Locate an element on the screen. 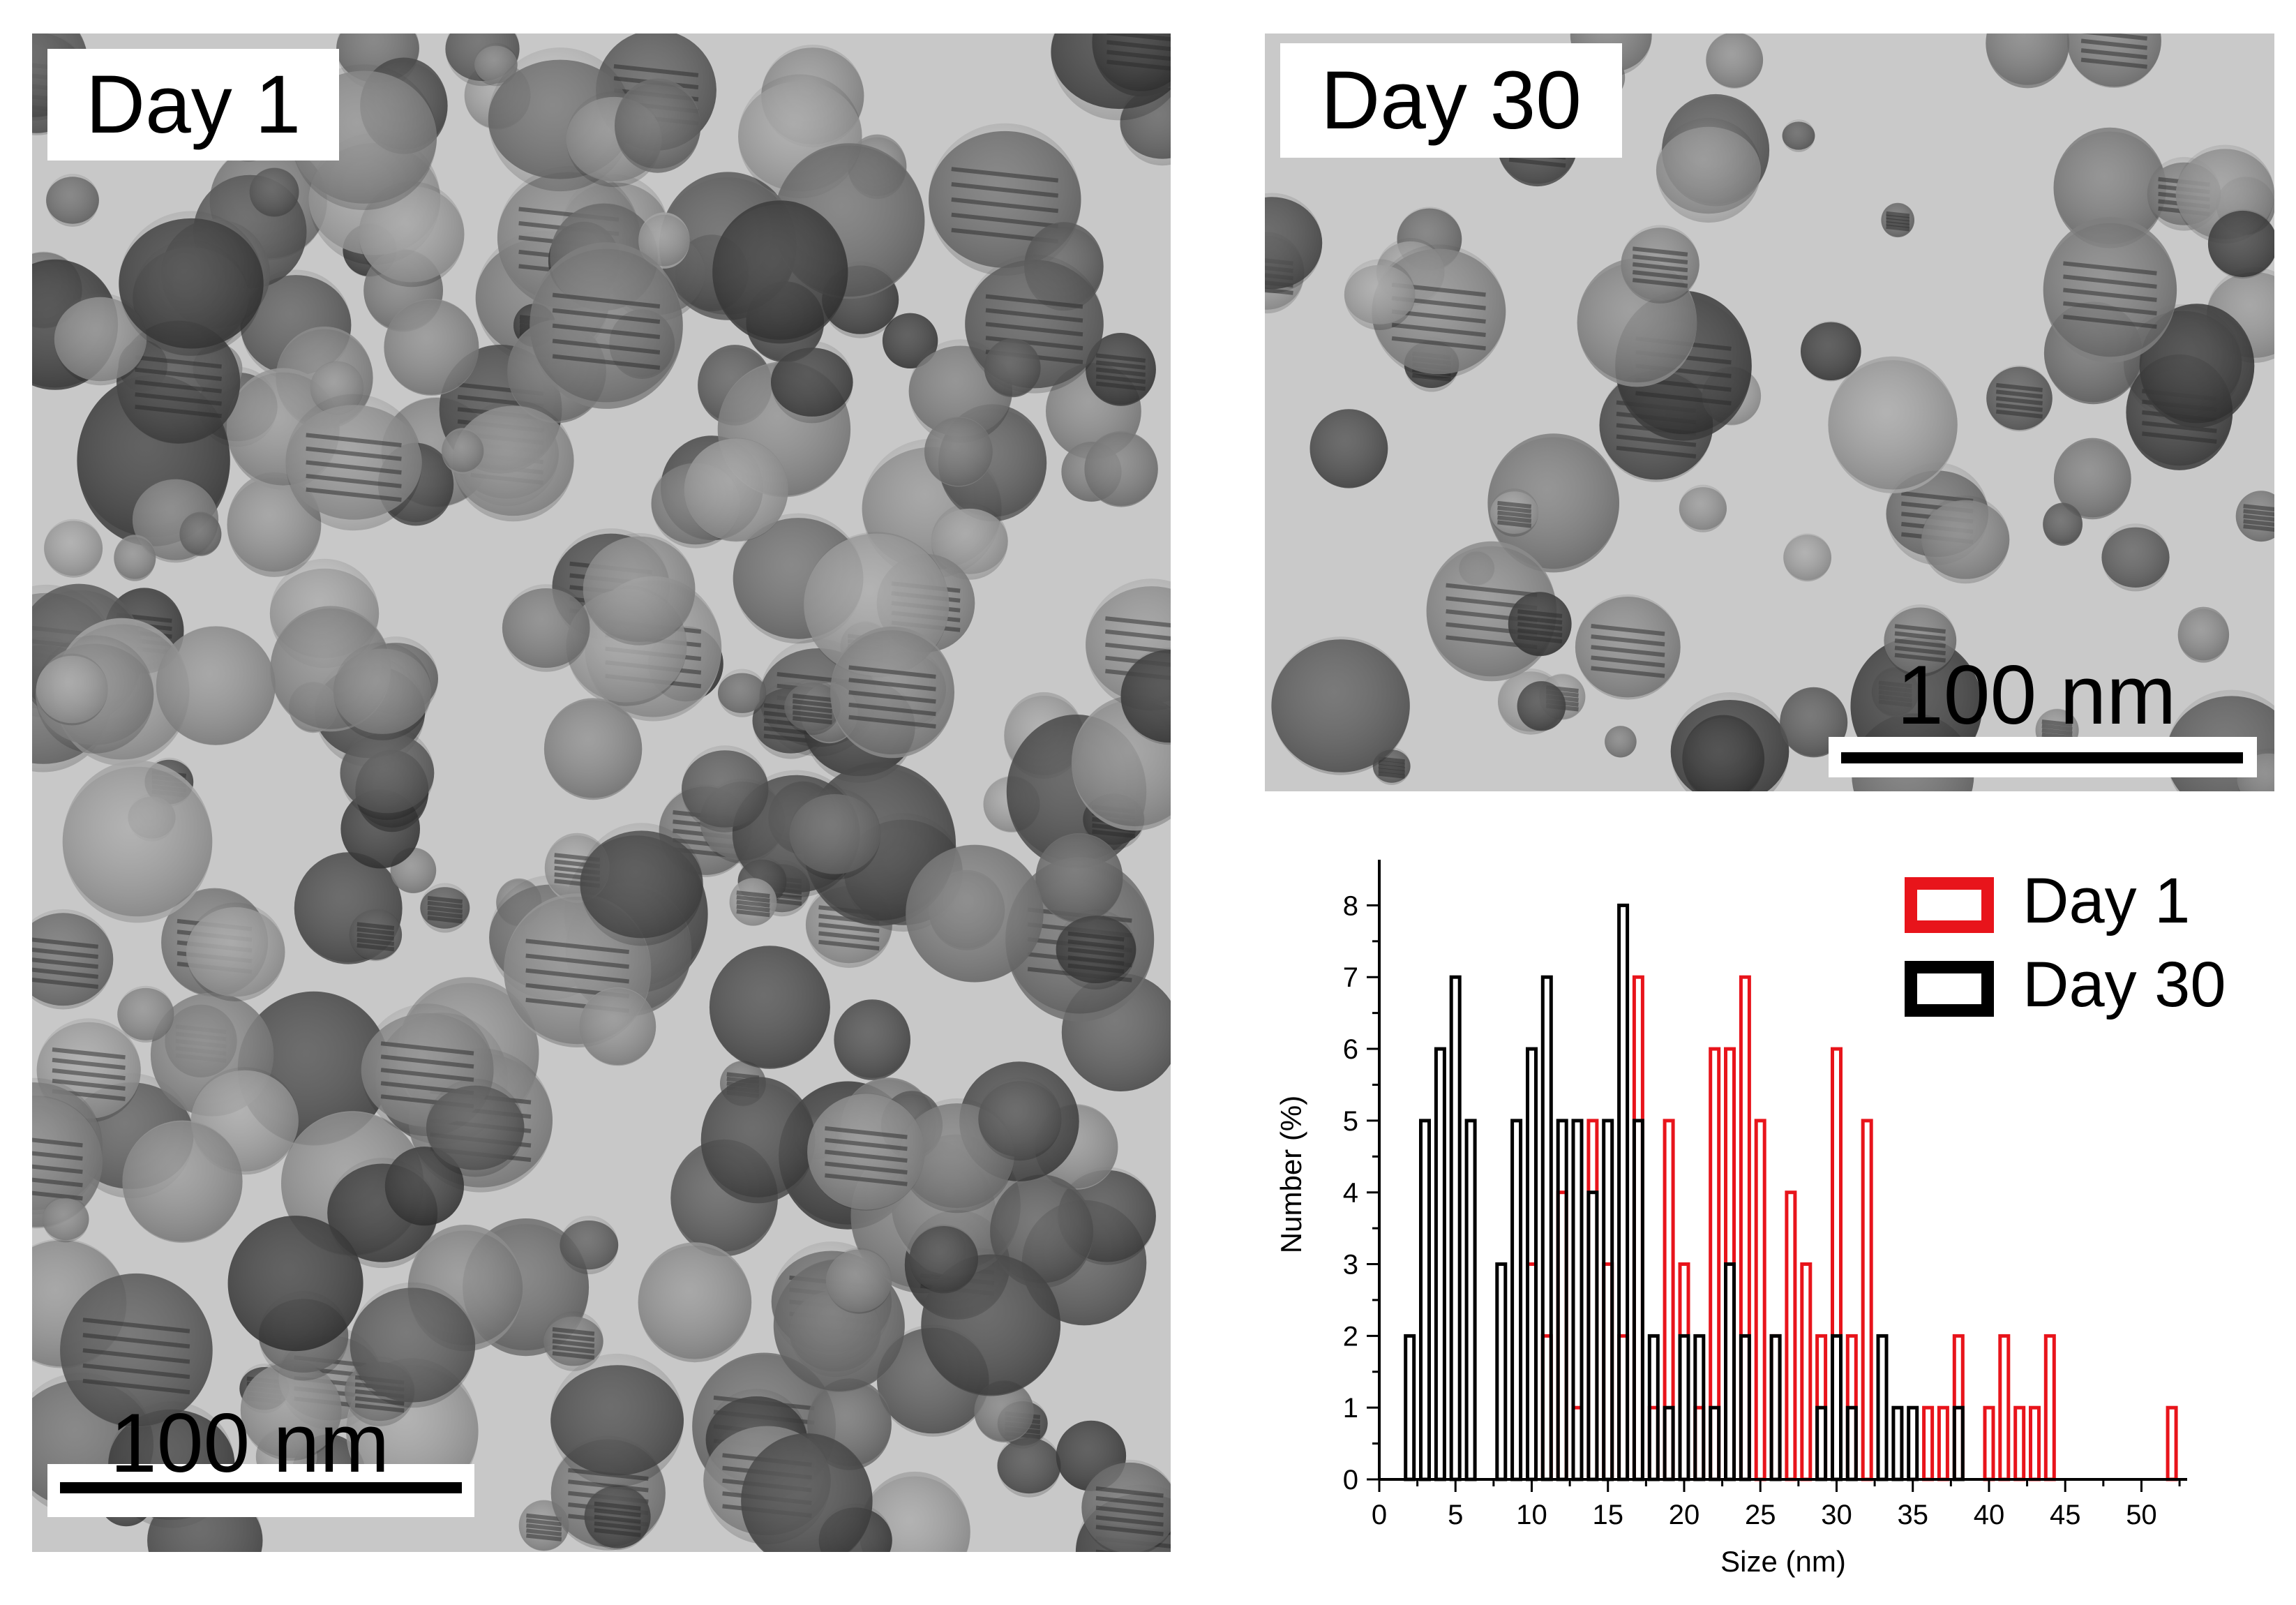  y-tick-label: 0 is located at coordinates (1350, 1480).